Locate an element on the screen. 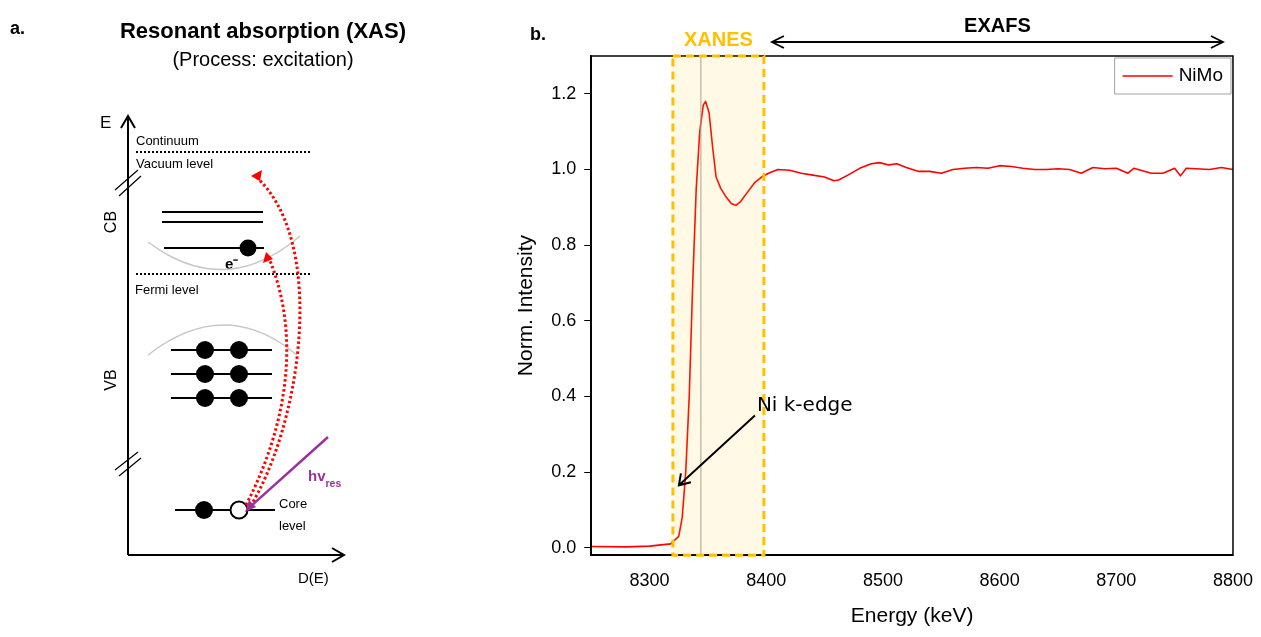 This screenshot has width=1261, height=637. text: a. is located at coordinates (18, 28).